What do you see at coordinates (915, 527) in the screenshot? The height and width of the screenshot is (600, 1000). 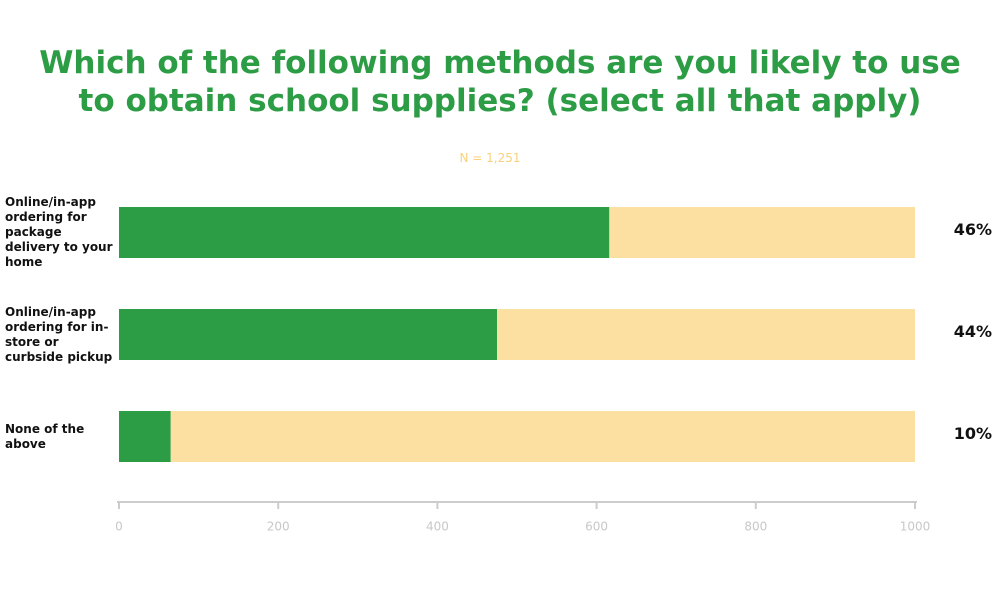 I see `x-tick-label: 1000` at bounding box center [915, 527].